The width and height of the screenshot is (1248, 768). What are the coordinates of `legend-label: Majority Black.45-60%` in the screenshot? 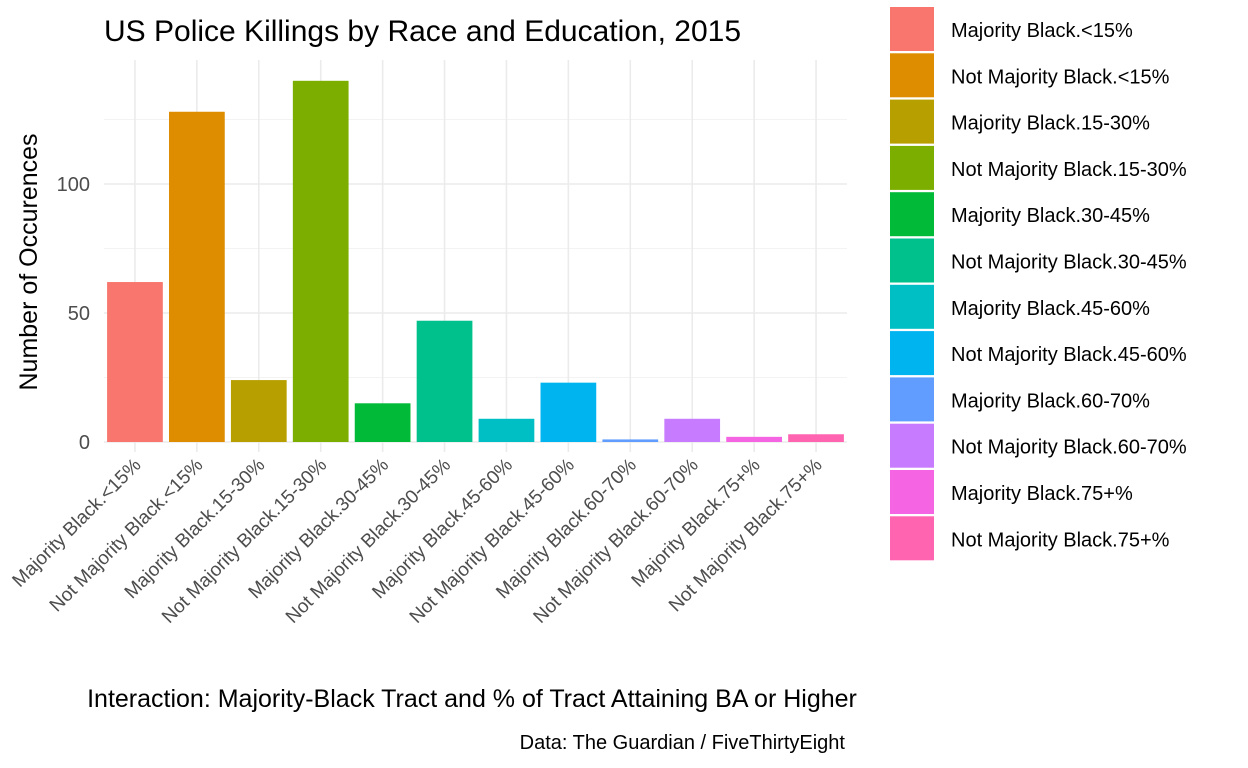 It's located at (1050, 309).